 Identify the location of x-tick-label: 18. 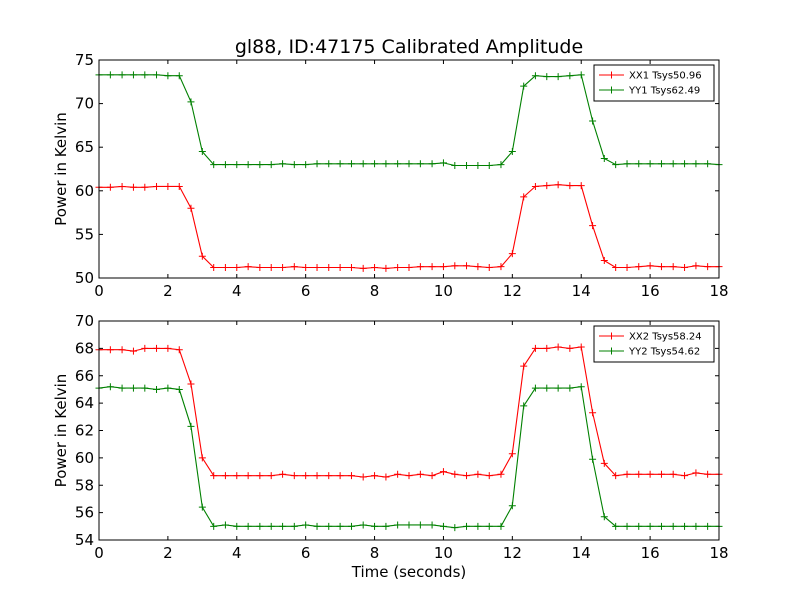
(718, 291).